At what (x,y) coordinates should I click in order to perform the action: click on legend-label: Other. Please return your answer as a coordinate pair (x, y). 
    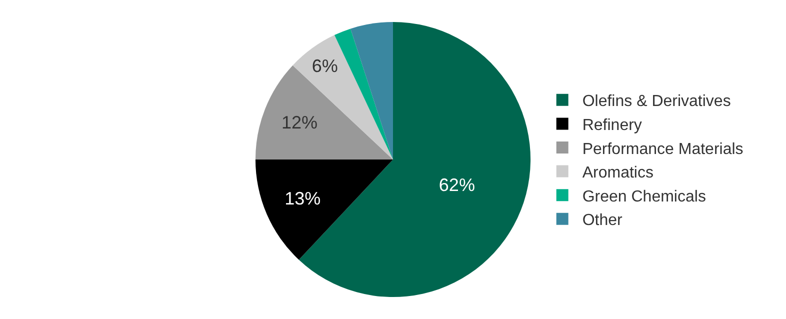
    Looking at the image, I should click on (603, 221).